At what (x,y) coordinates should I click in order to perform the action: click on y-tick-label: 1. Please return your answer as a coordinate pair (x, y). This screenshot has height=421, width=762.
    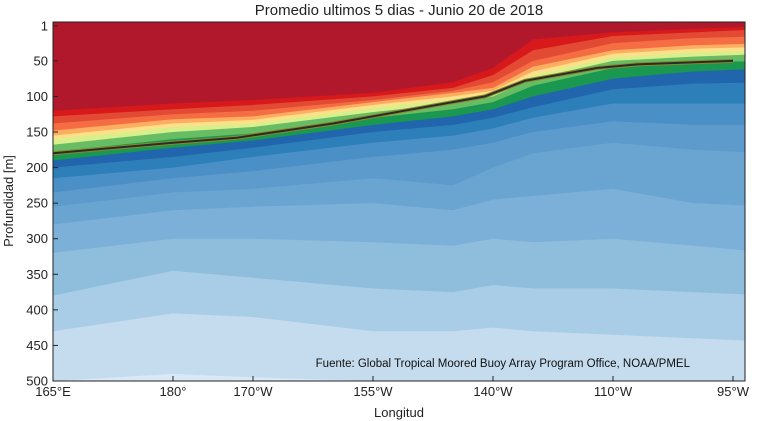
    Looking at the image, I should click on (44, 26).